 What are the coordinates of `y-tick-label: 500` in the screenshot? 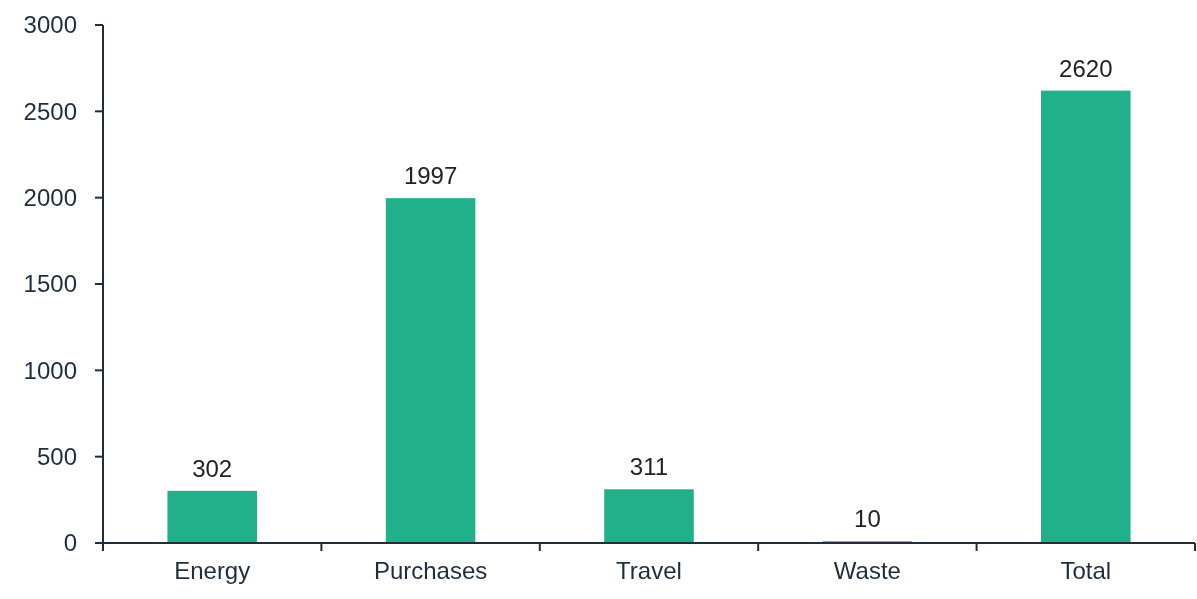 It's located at (56, 457).